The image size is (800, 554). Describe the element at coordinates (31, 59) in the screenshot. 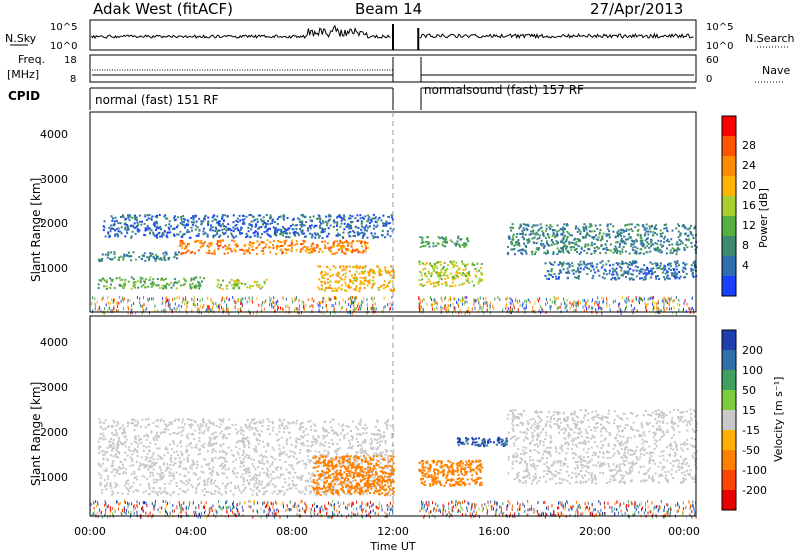

I see `freq-label: Freq.` at that location.